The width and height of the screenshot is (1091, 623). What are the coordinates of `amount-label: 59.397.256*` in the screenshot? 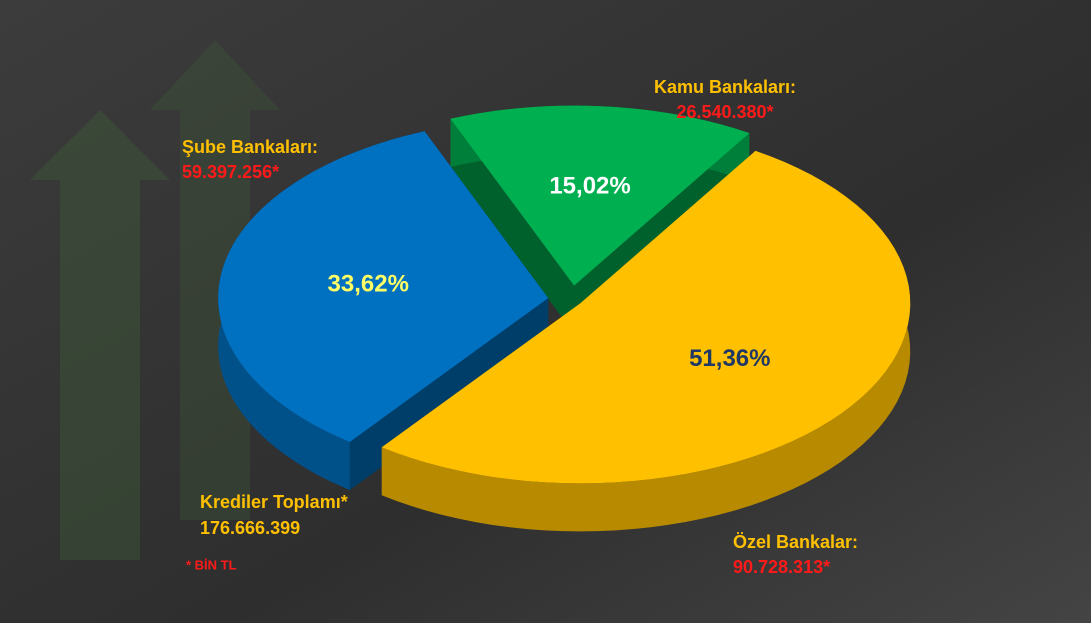 It's located at (230, 172).